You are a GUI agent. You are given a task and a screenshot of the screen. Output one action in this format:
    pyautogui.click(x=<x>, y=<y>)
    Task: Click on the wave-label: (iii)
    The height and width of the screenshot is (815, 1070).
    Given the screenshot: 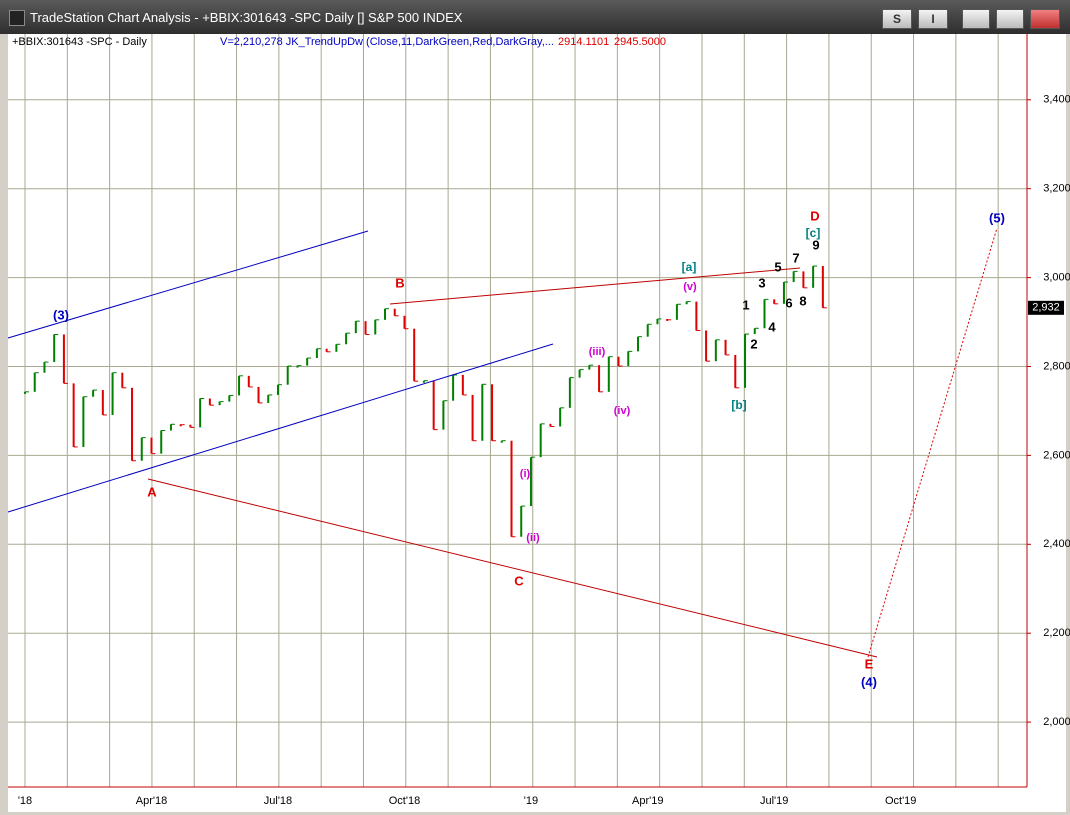 What is the action you would take?
    pyautogui.click(x=597, y=352)
    